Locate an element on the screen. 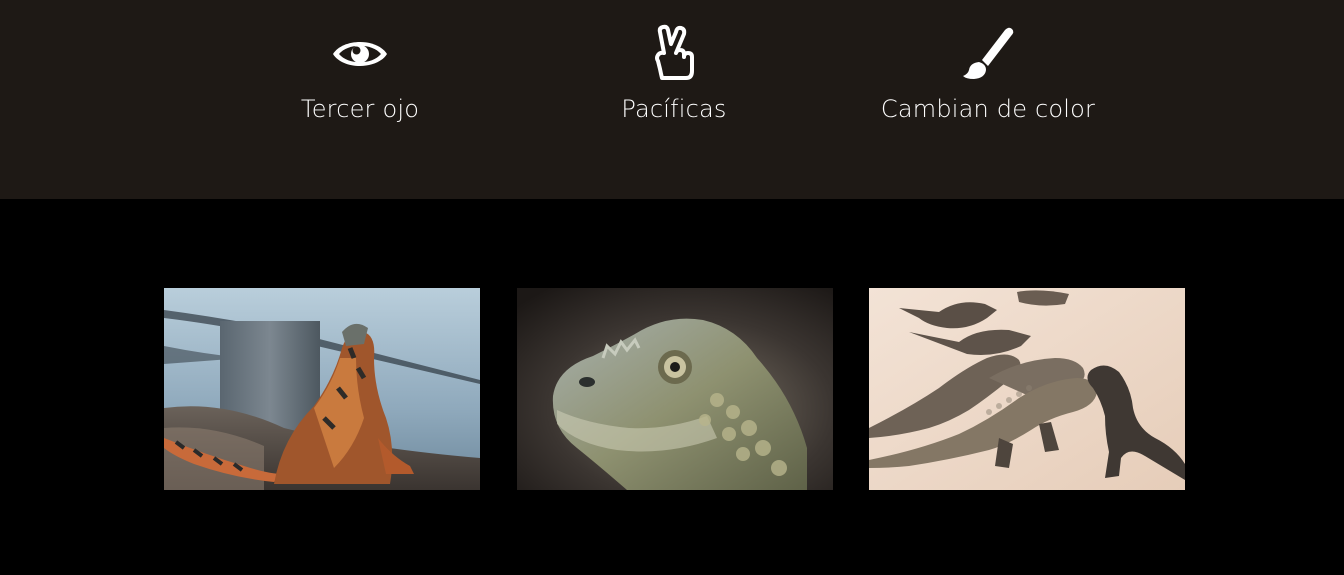 The height and width of the screenshot is (575, 1344). feature-label: Tercer ojo is located at coordinates (360, 109).